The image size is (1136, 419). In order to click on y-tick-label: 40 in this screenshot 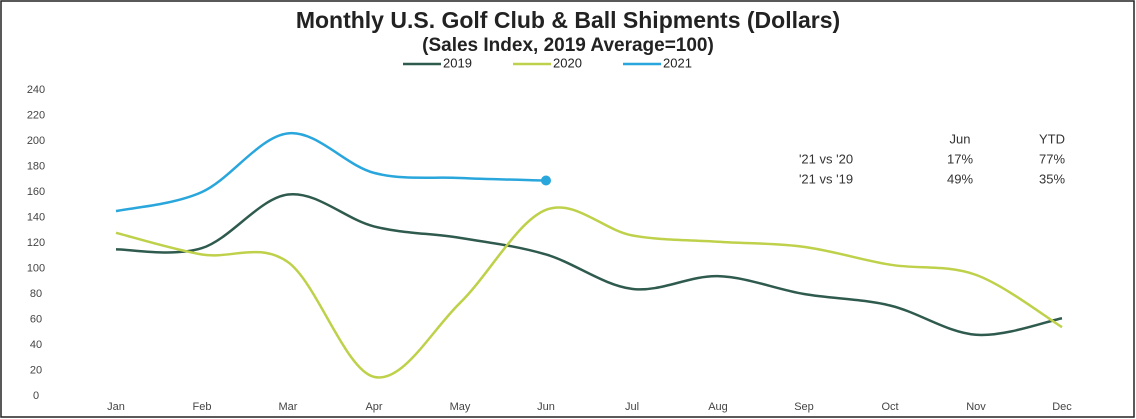, I will do `click(36, 345)`.